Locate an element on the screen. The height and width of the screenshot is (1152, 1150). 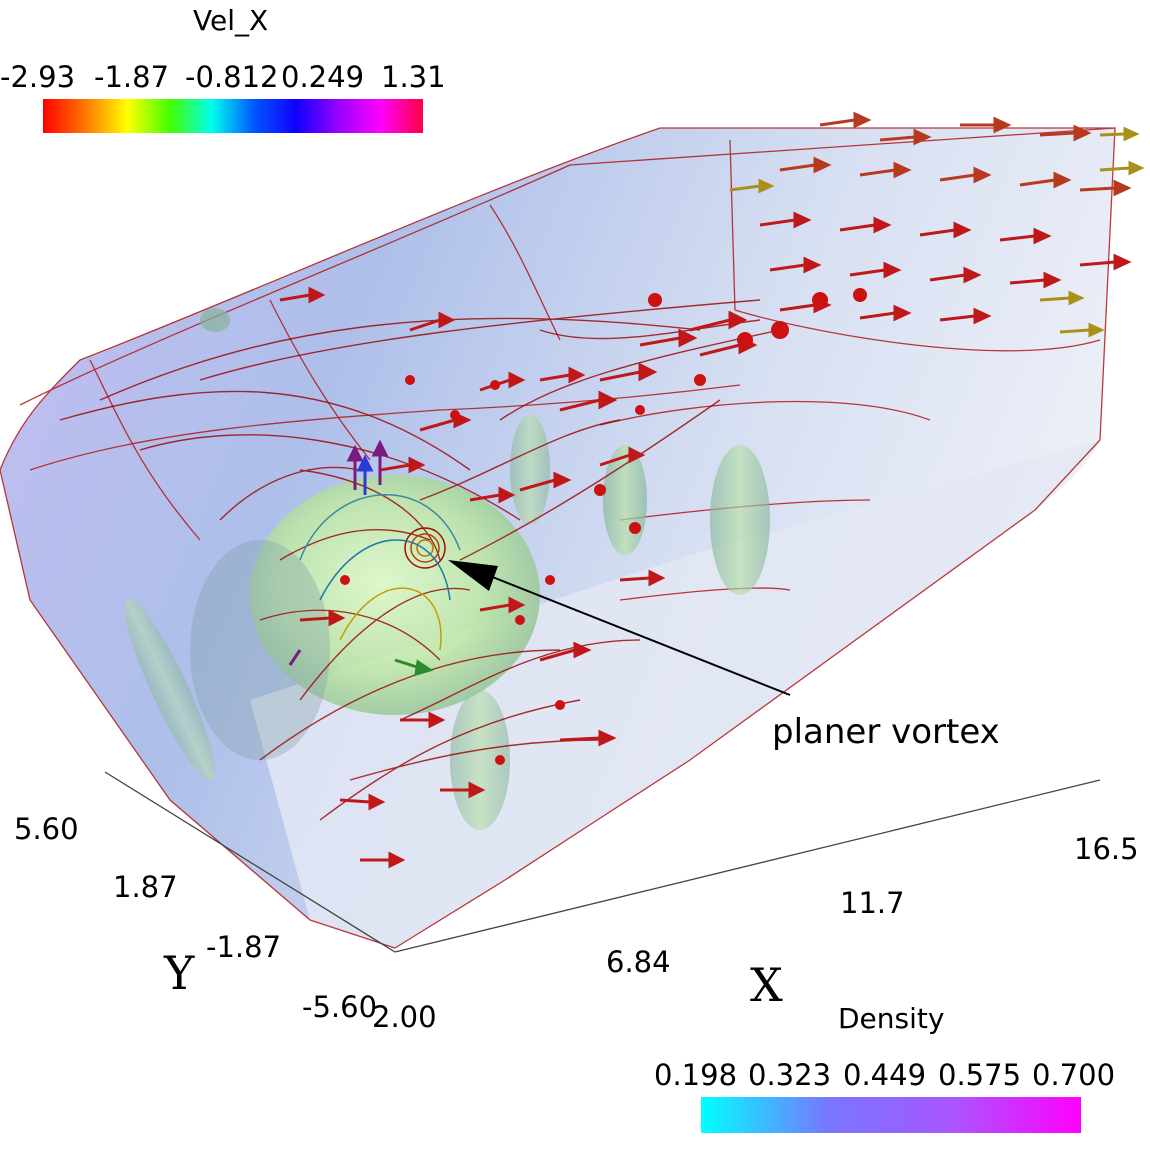
vel-legend-colorbar is located at coordinates (233, 116).